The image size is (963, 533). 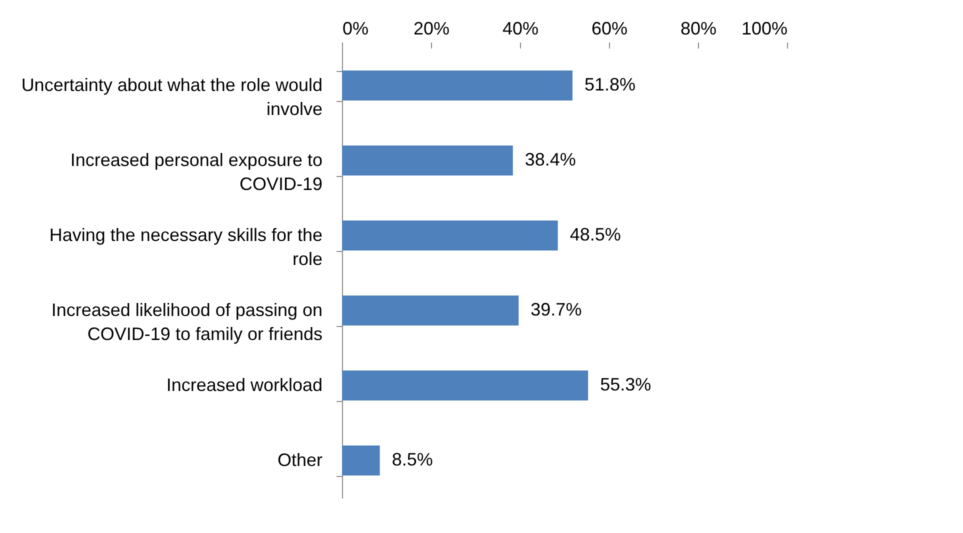 What do you see at coordinates (595, 234) in the screenshot?
I see `data-label: 48.5%` at bounding box center [595, 234].